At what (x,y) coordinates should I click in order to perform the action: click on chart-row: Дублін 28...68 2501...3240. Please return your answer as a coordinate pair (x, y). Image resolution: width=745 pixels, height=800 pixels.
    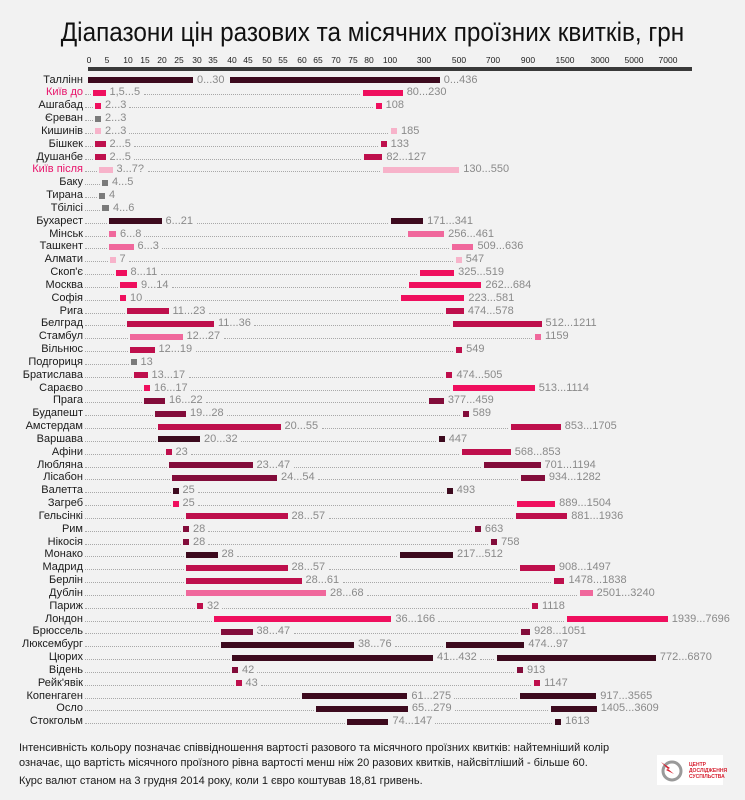
    Looking at the image, I should click on (372, 593).